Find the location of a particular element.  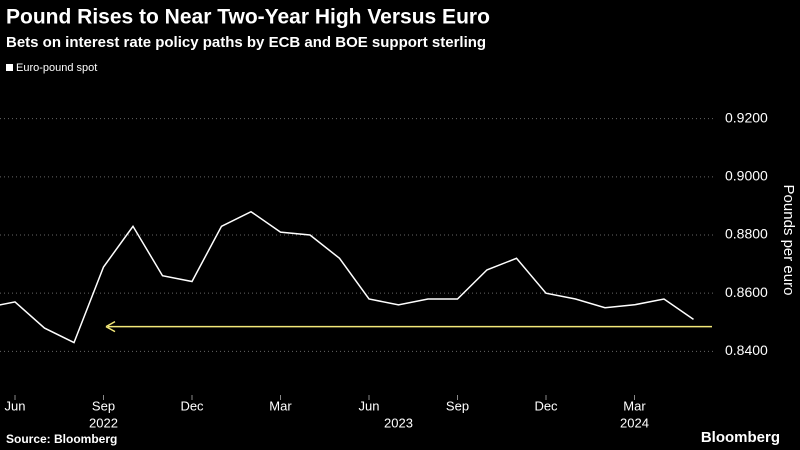

legend-swatch is located at coordinates (9, 67).